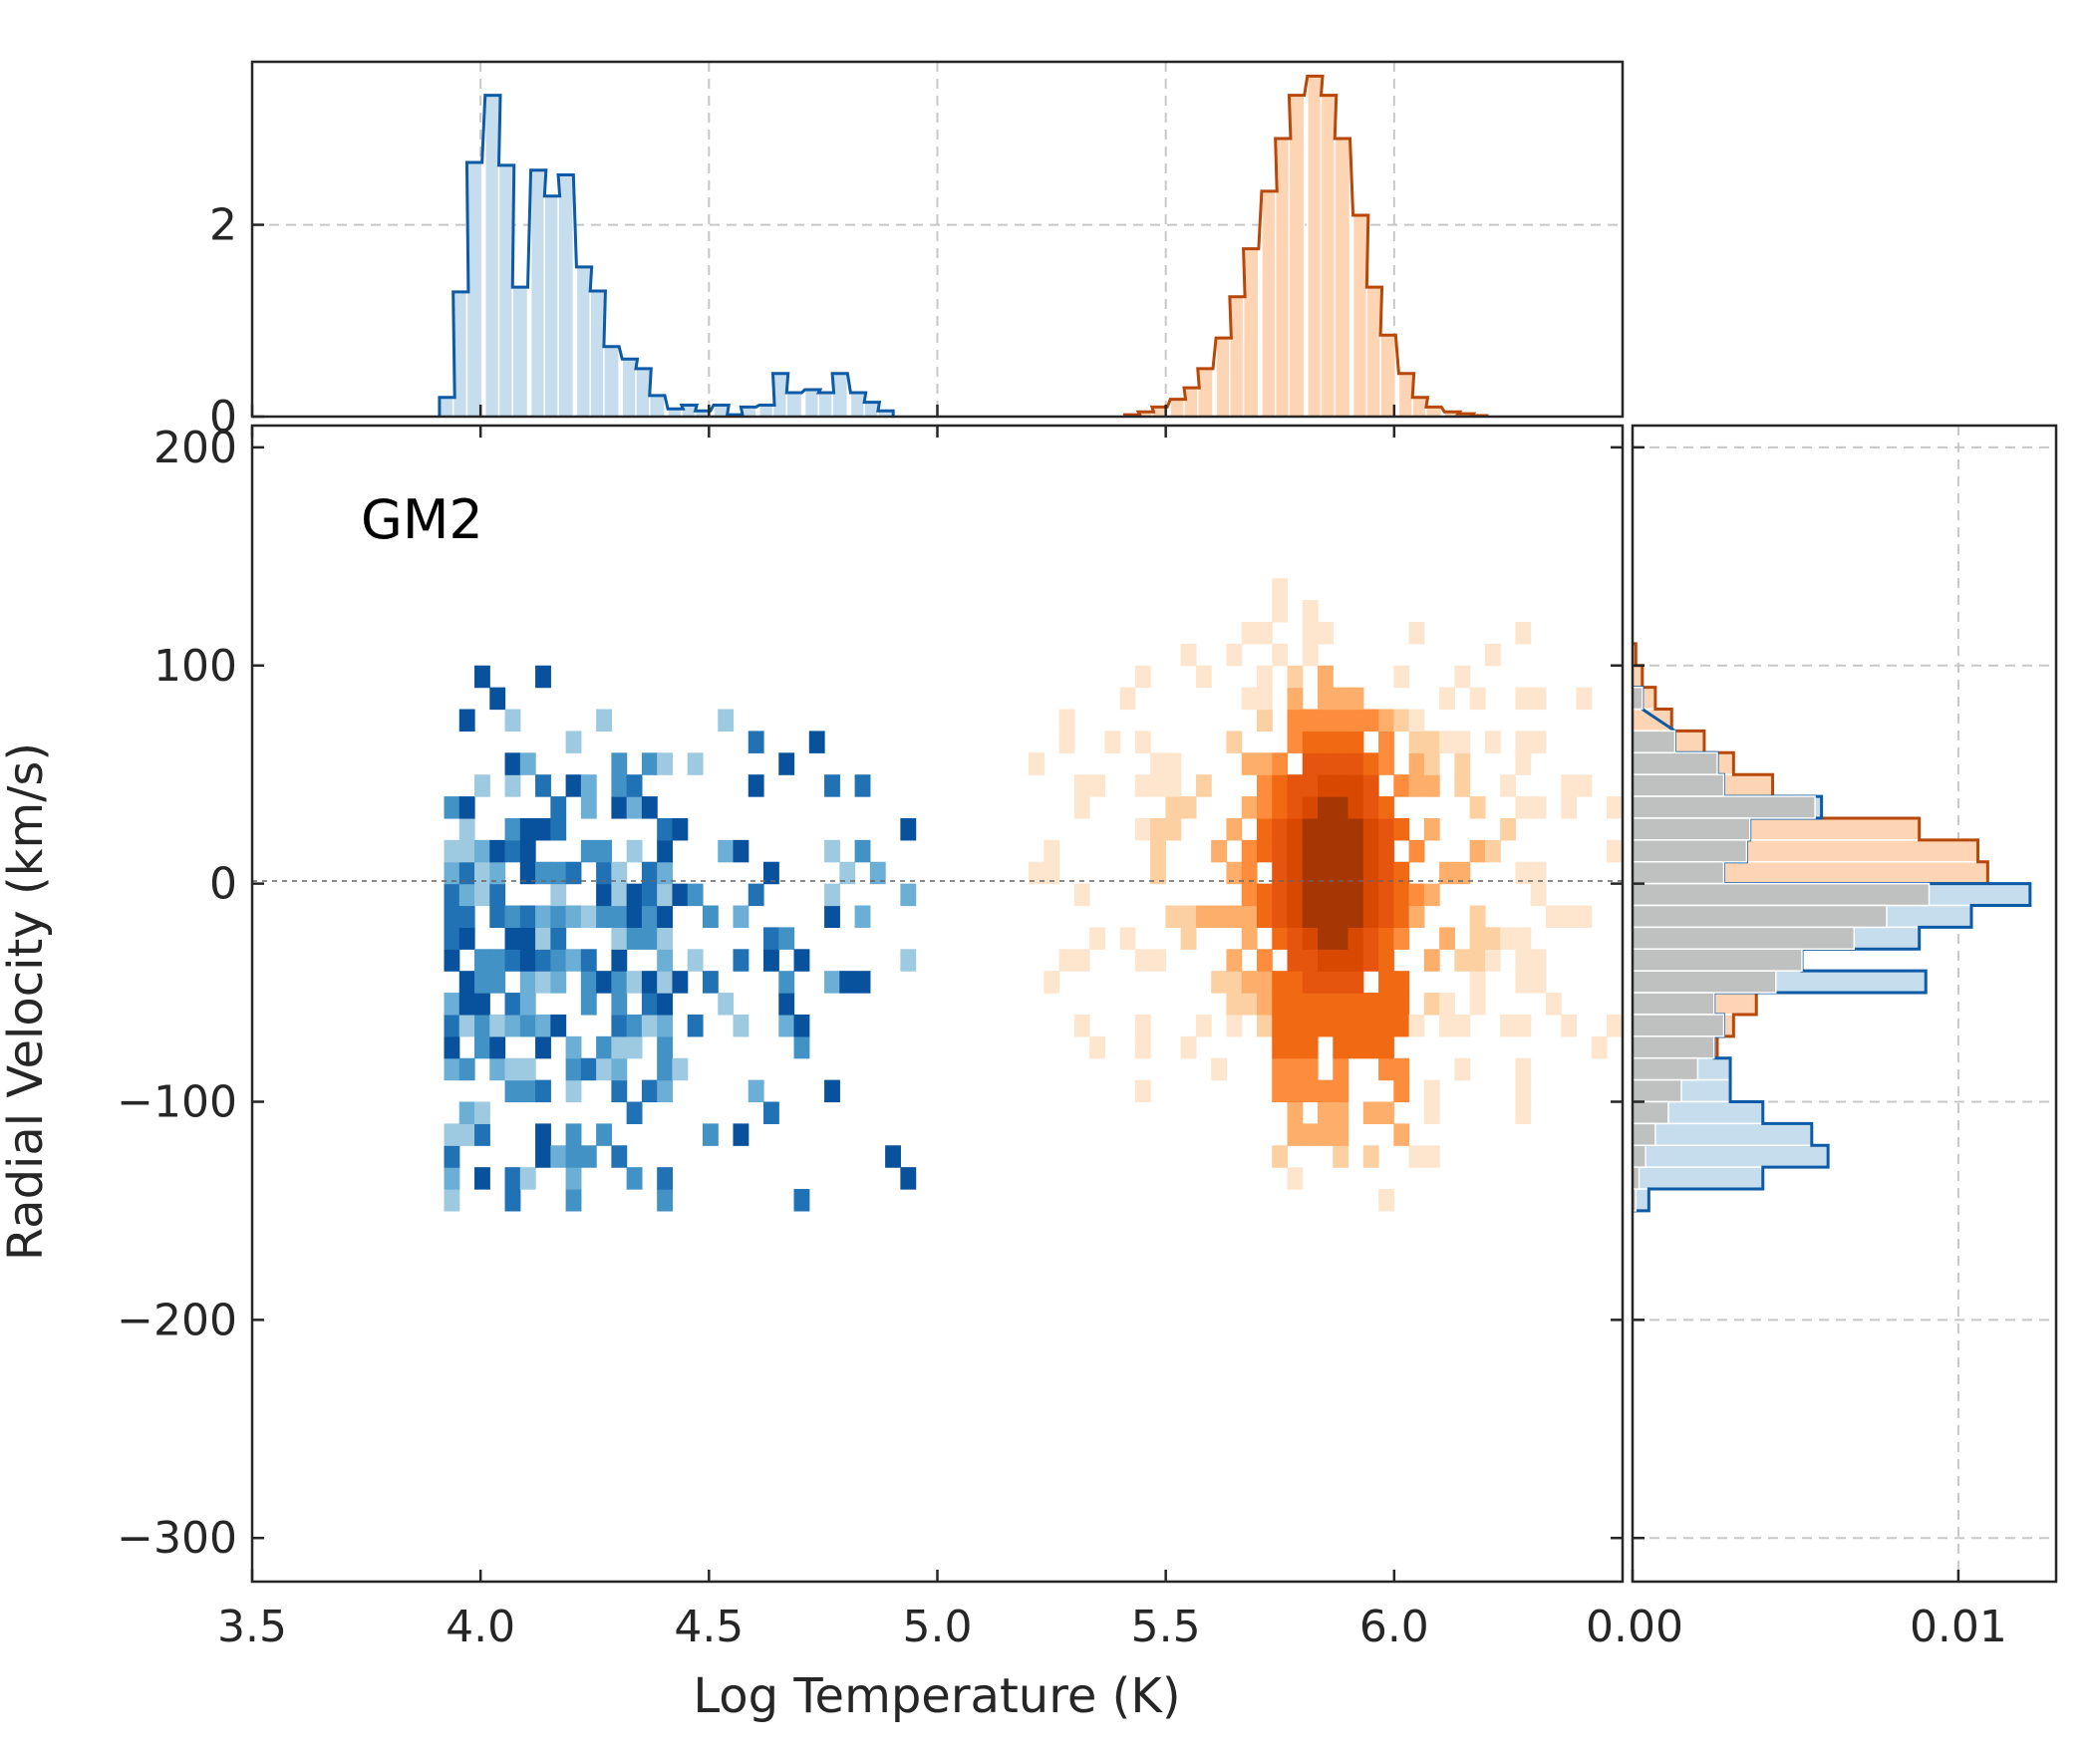 This screenshot has width=2093, height=1764. Describe the element at coordinates (252, 1627) in the screenshot. I see `x-tick-label: 3.5` at that location.